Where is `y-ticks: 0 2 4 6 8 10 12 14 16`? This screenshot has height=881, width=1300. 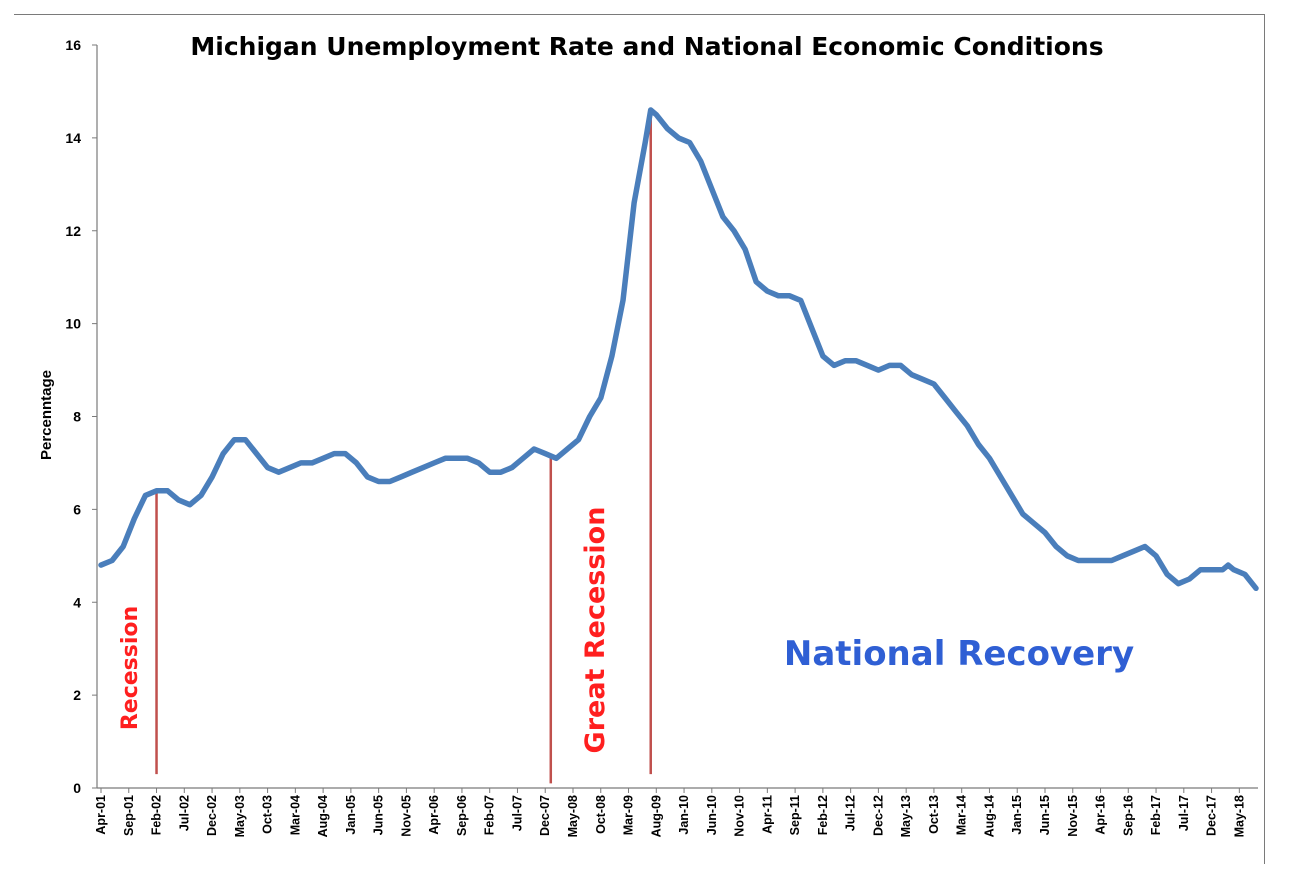
y-ticks: 0 2 4 6 8 10 12 14 16 is located at coordinates (81, 416).